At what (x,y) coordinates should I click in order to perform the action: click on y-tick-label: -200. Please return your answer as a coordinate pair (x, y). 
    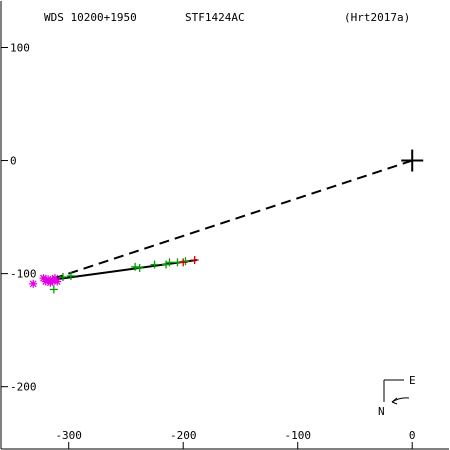
    Looking at the image, I should click on (23, 387).